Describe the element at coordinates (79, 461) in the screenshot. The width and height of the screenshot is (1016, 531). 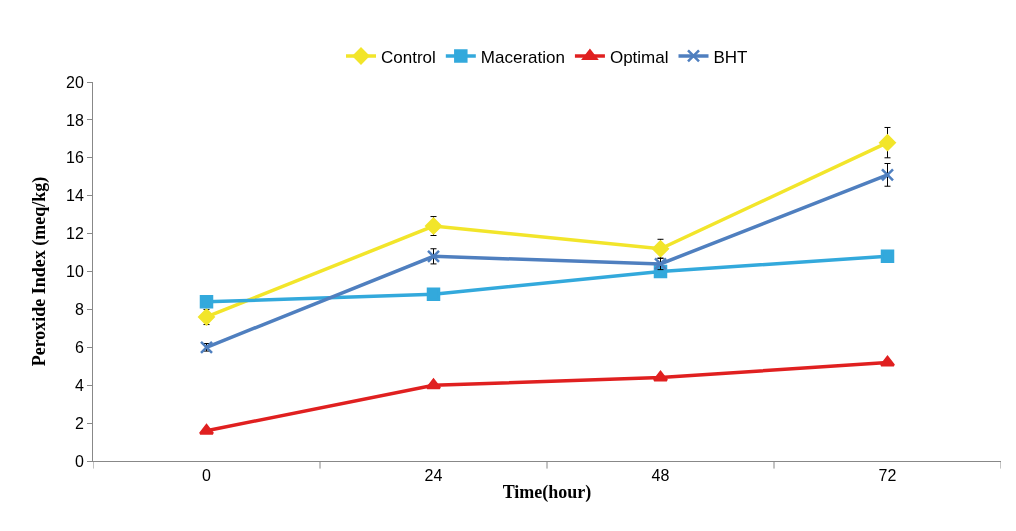
I see `y-tick-label: 0` at that location.